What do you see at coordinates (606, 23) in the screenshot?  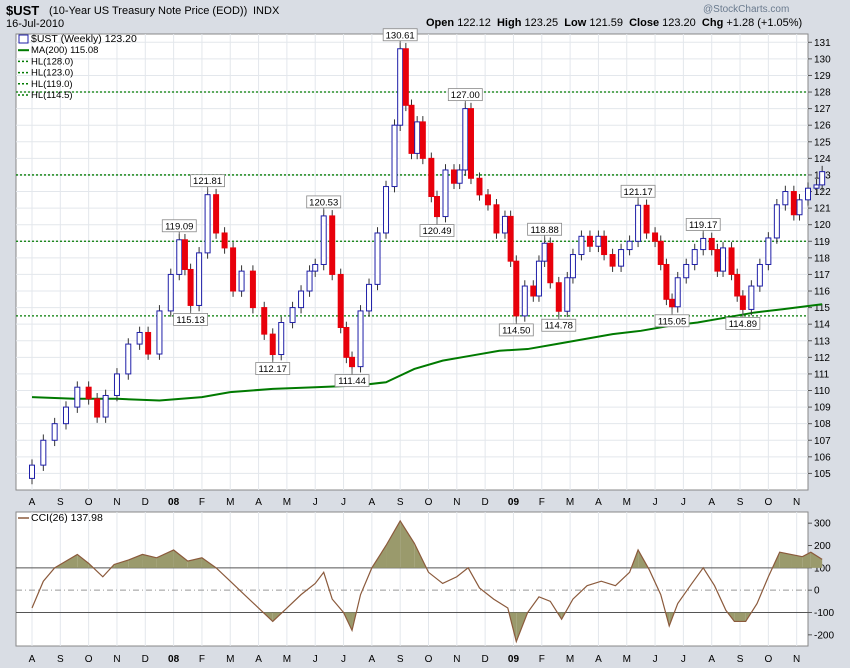 I see `low-value: 121.59` at bounding box center [606, 23].